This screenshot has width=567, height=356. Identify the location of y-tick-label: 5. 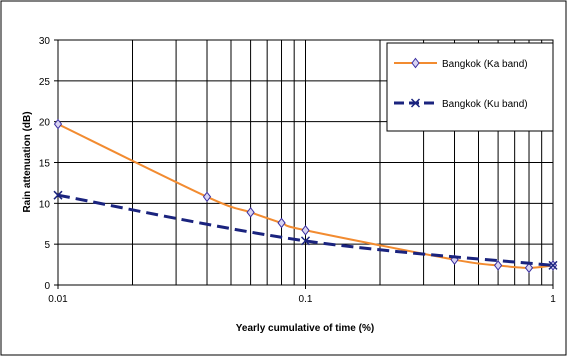
(47, 245).